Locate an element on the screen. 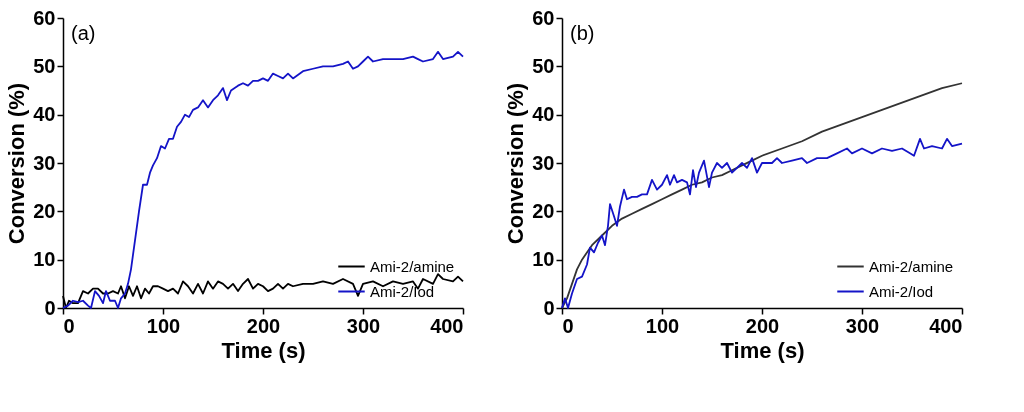 The height and width of the screenshot is (412, 1024). annotation: (a) is located at coordinates (83, 33).